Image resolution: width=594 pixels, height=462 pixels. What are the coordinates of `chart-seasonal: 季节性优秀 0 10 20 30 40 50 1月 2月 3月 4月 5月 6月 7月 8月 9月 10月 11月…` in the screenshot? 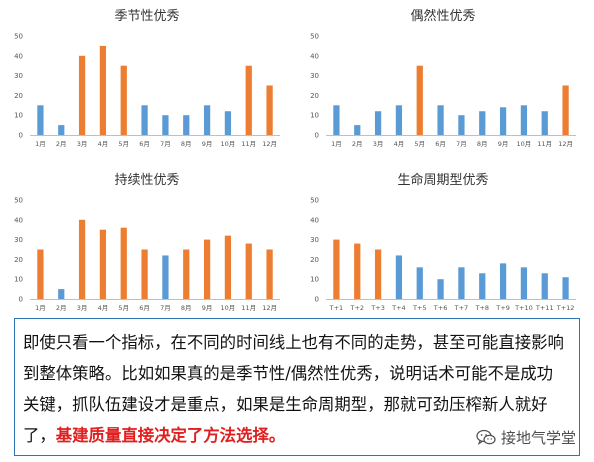 It's located at (147, 78).